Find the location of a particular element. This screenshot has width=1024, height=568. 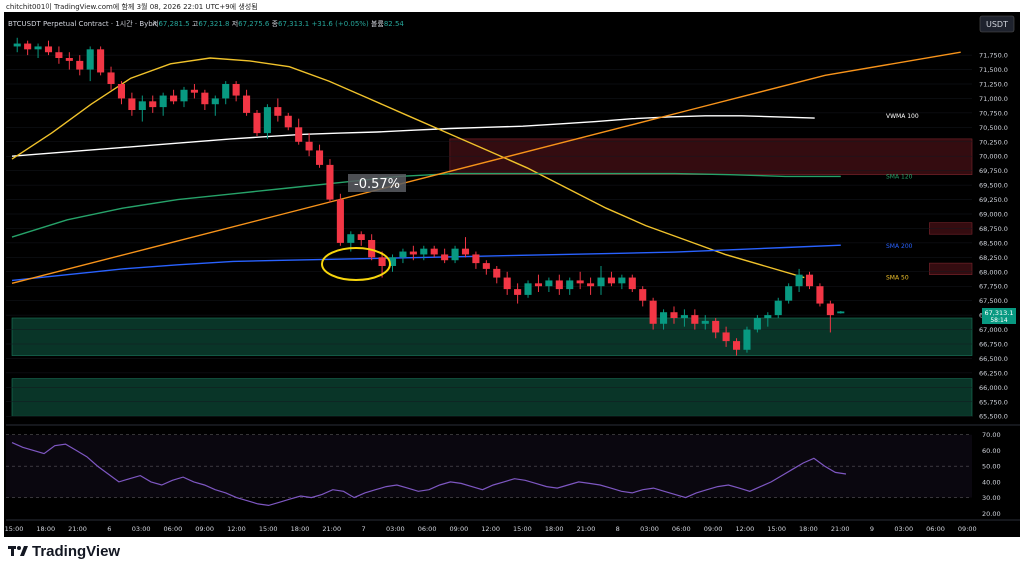

price-tick-label: 69,500.0 is located at coordinates (993, 186).